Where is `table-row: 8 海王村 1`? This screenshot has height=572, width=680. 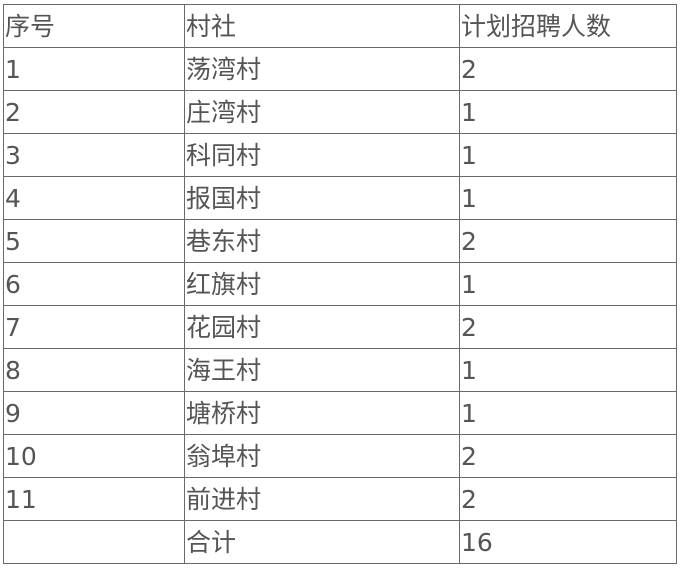
table-row: 8 海王村 1 is located at coordinates (340, 370).